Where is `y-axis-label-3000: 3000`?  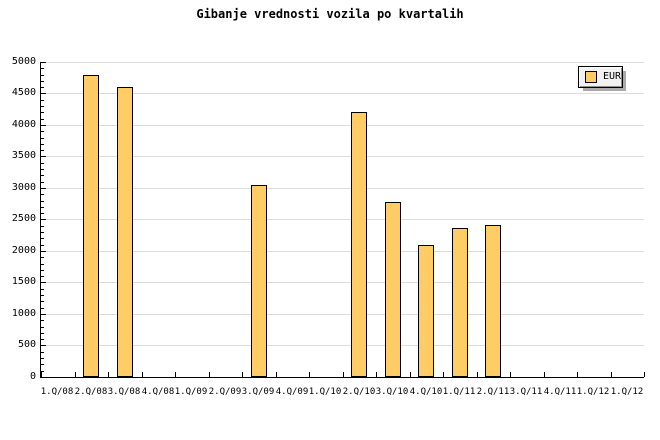 y-axis-label-3000: 3000 is located at coordinates (23, 187).